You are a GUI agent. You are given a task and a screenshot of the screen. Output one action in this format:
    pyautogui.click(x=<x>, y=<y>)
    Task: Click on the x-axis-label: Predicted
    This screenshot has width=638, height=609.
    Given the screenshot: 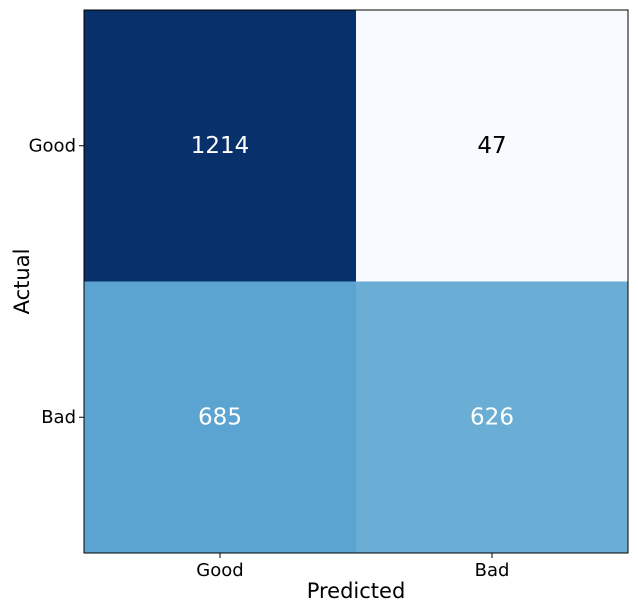 What is the action you would take?
    pyautogui.click(x=356, y=591)
    